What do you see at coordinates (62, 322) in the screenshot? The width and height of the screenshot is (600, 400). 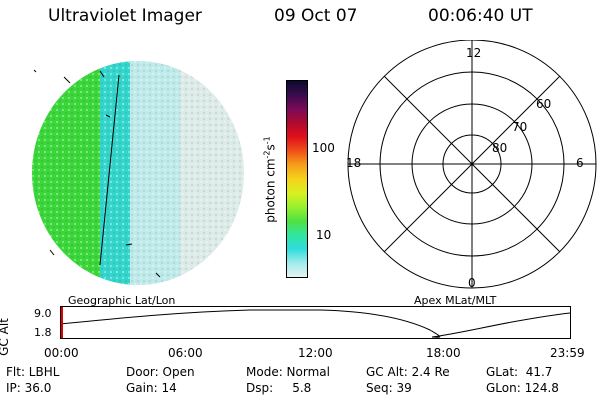 I see `current-time-marker` at bounding box center [62, 322].